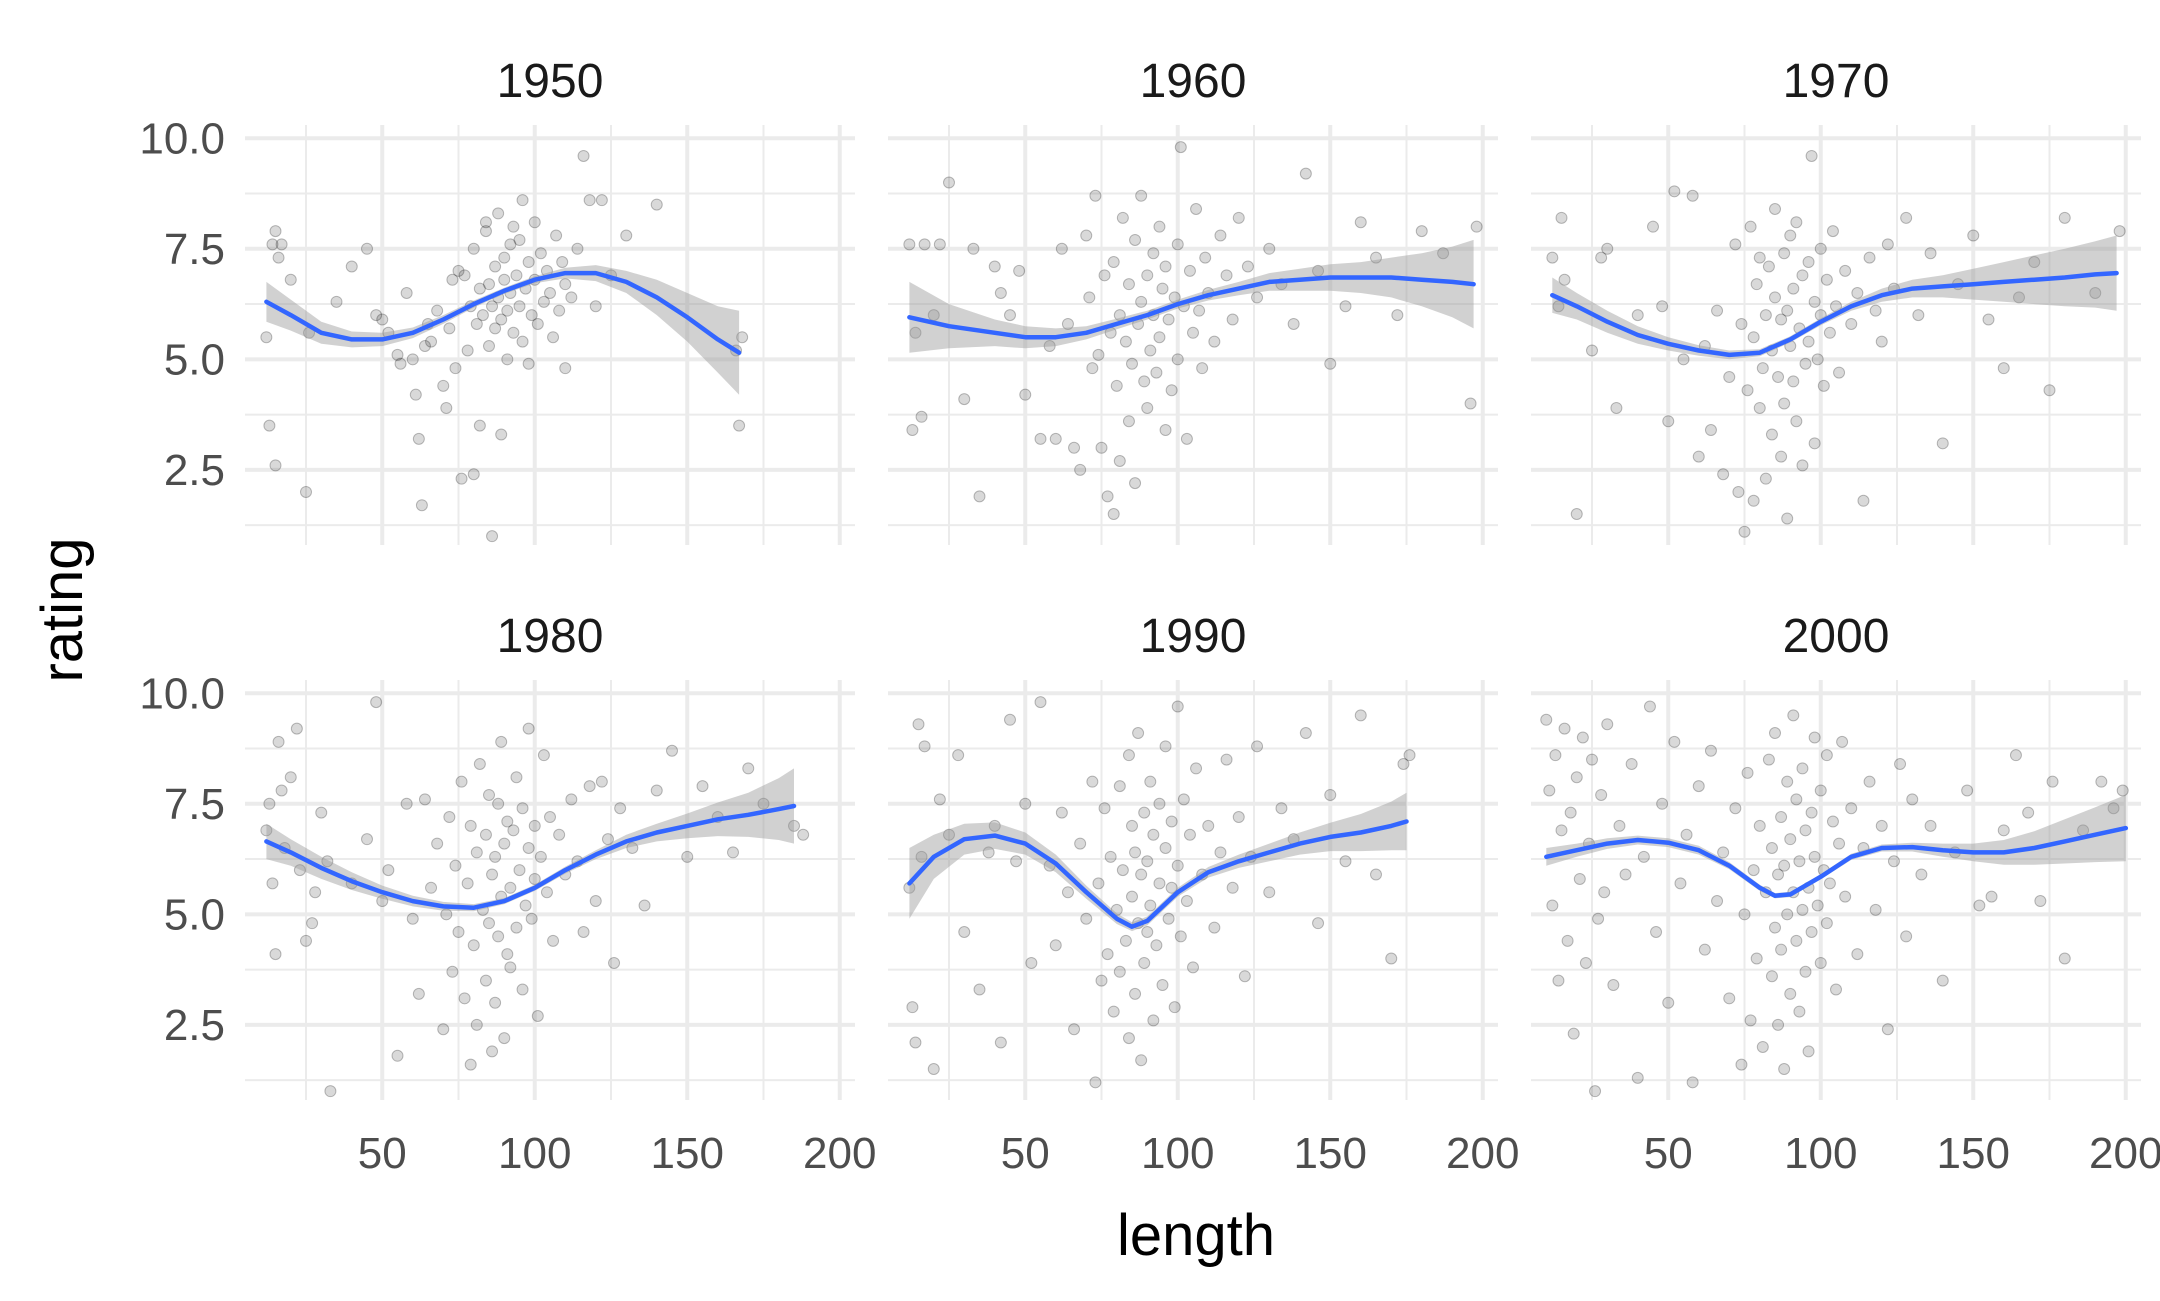  Describe the element at coordinates (194, 804) in the screenshot. I see `y-tick-label: 7.5` at that location.